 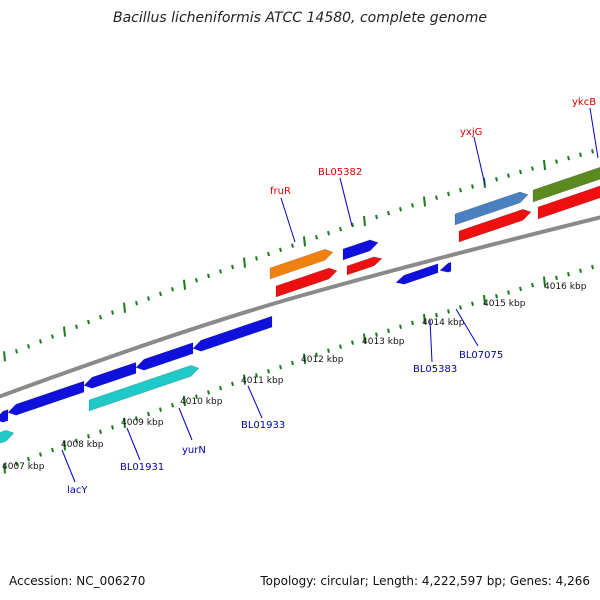 What do you see at coordinates (201, 402) in the screenshot?
I see `tick-label-4010: 4010 kbp` at bounding box center [201, 402].